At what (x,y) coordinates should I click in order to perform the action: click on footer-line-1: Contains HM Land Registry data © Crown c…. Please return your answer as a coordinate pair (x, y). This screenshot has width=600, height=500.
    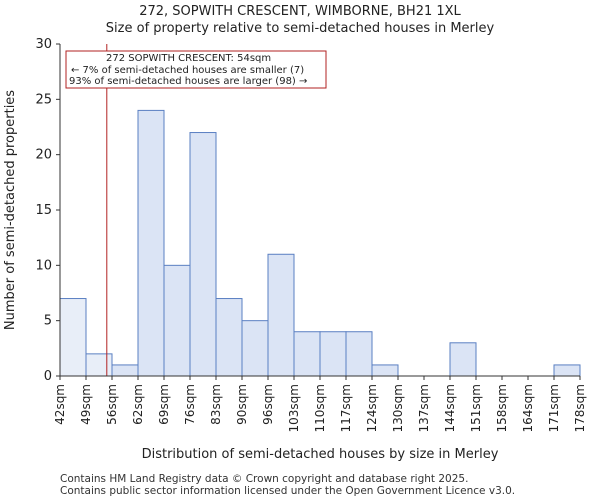
    Looking at the image, I should click on (264, 479).